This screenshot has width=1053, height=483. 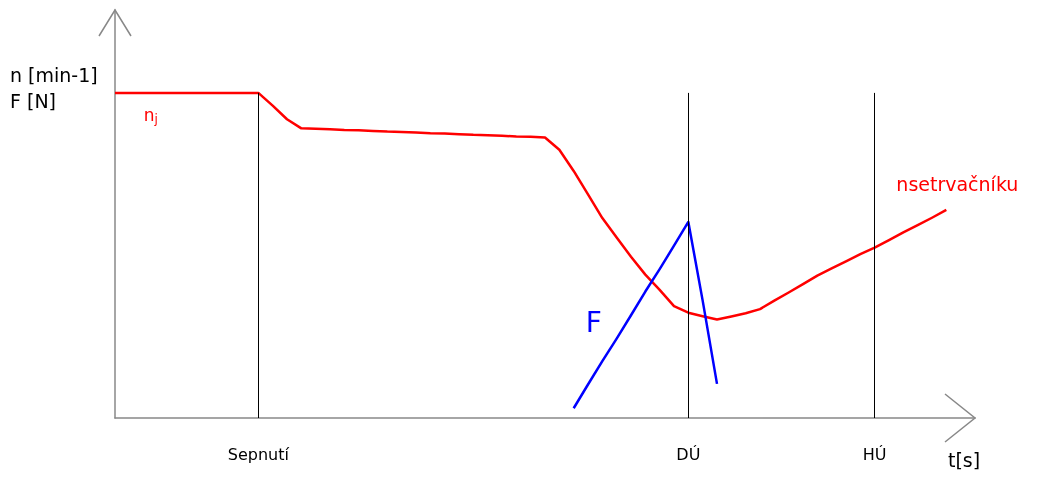 I want to click on series-label: F, so click(x=593, y=322).